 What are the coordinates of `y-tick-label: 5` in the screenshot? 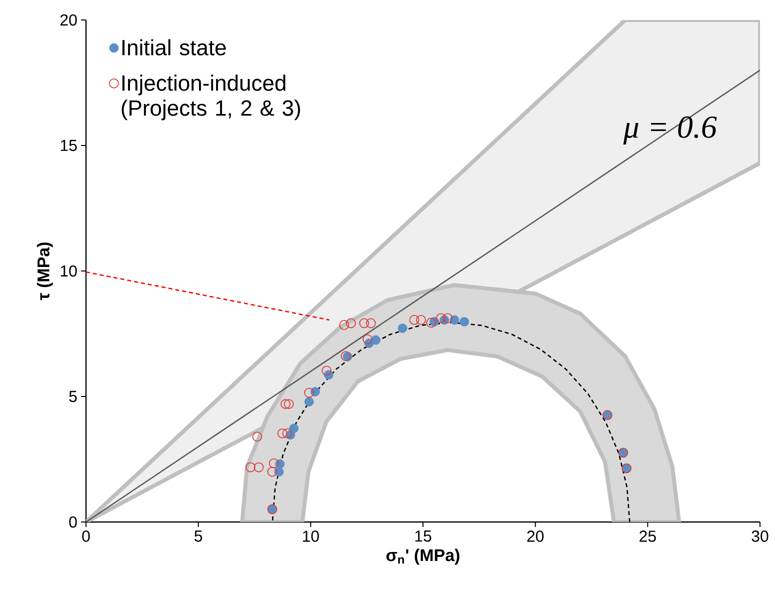 It's located at (73, 396).